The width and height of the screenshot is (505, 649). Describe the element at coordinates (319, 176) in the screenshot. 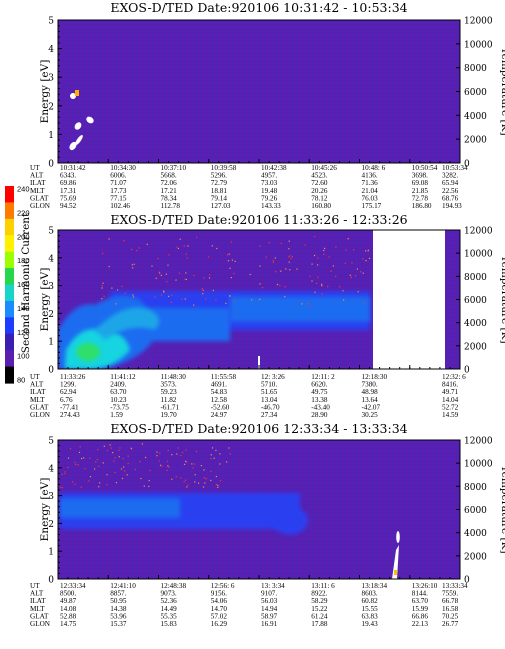

I see `table-cell: 4523.` at that location.